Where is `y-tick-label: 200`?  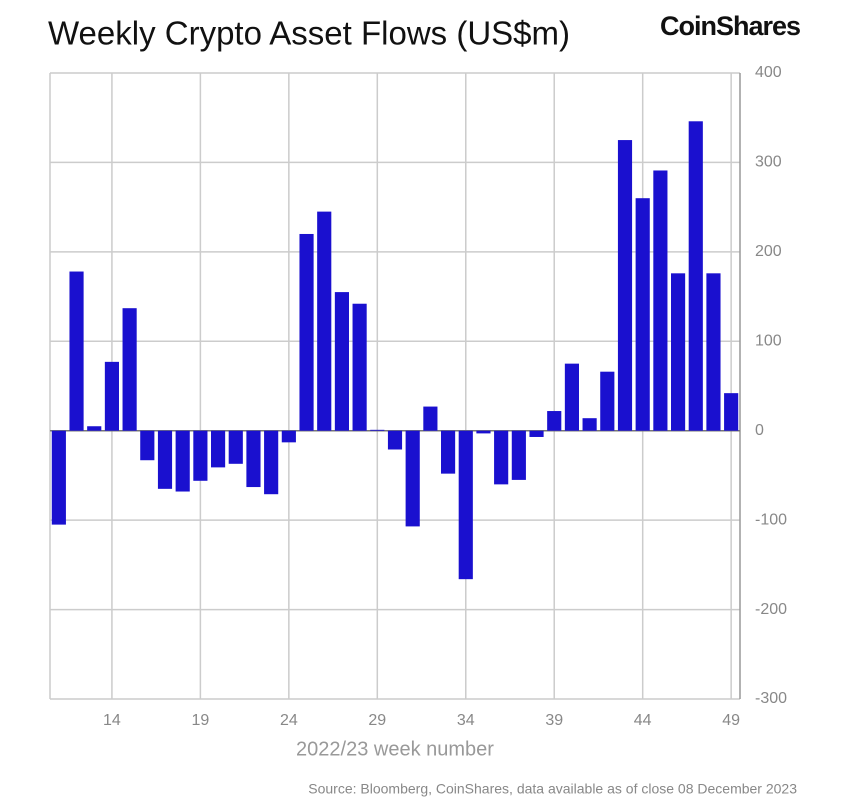 y-tick-label: 200 is located at coordinates (768, 251).